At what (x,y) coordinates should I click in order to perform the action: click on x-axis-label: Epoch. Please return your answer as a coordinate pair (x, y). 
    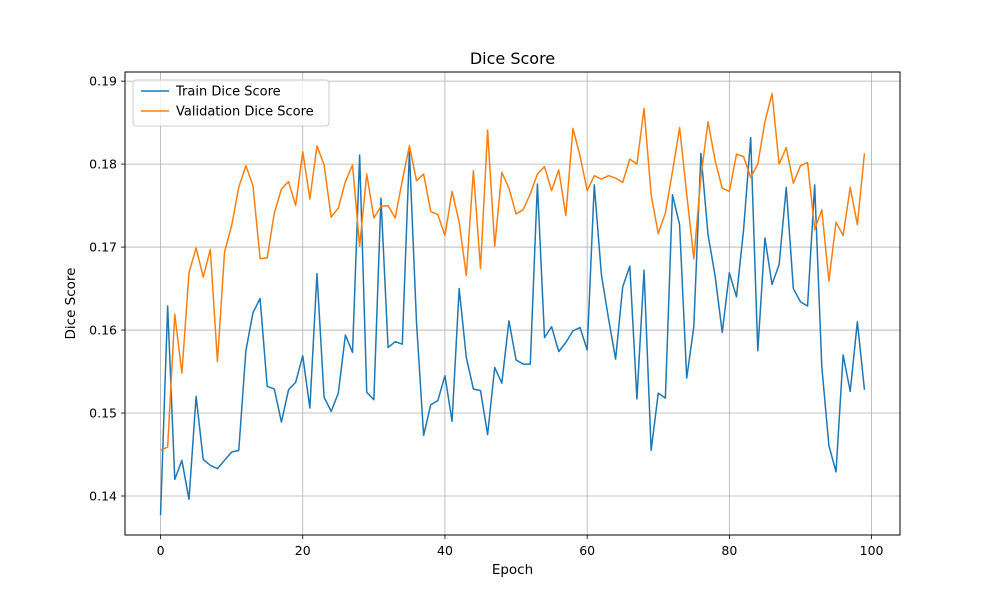
    Looking at the image, I should click on (512, 570).